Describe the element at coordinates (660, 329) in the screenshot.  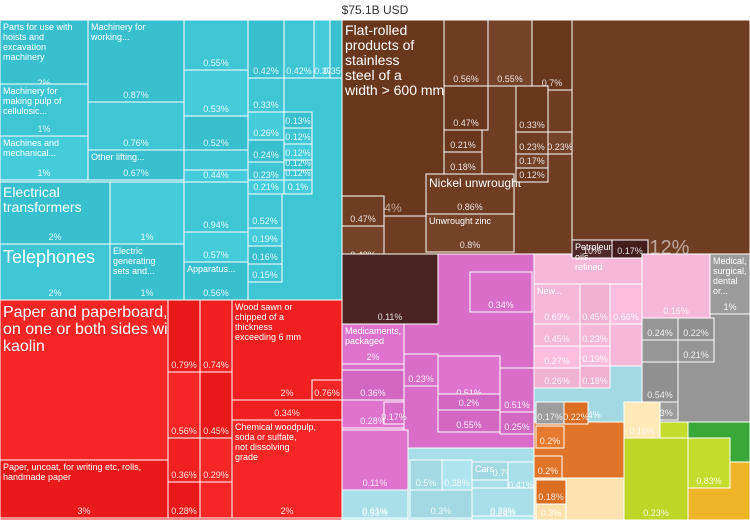
I see `tile-instruments: 0.24%` at that location.